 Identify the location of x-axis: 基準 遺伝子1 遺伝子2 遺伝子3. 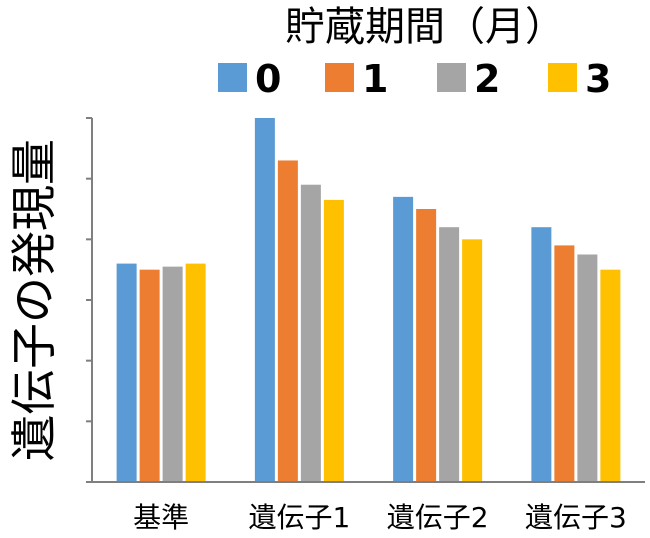
(368, 507).